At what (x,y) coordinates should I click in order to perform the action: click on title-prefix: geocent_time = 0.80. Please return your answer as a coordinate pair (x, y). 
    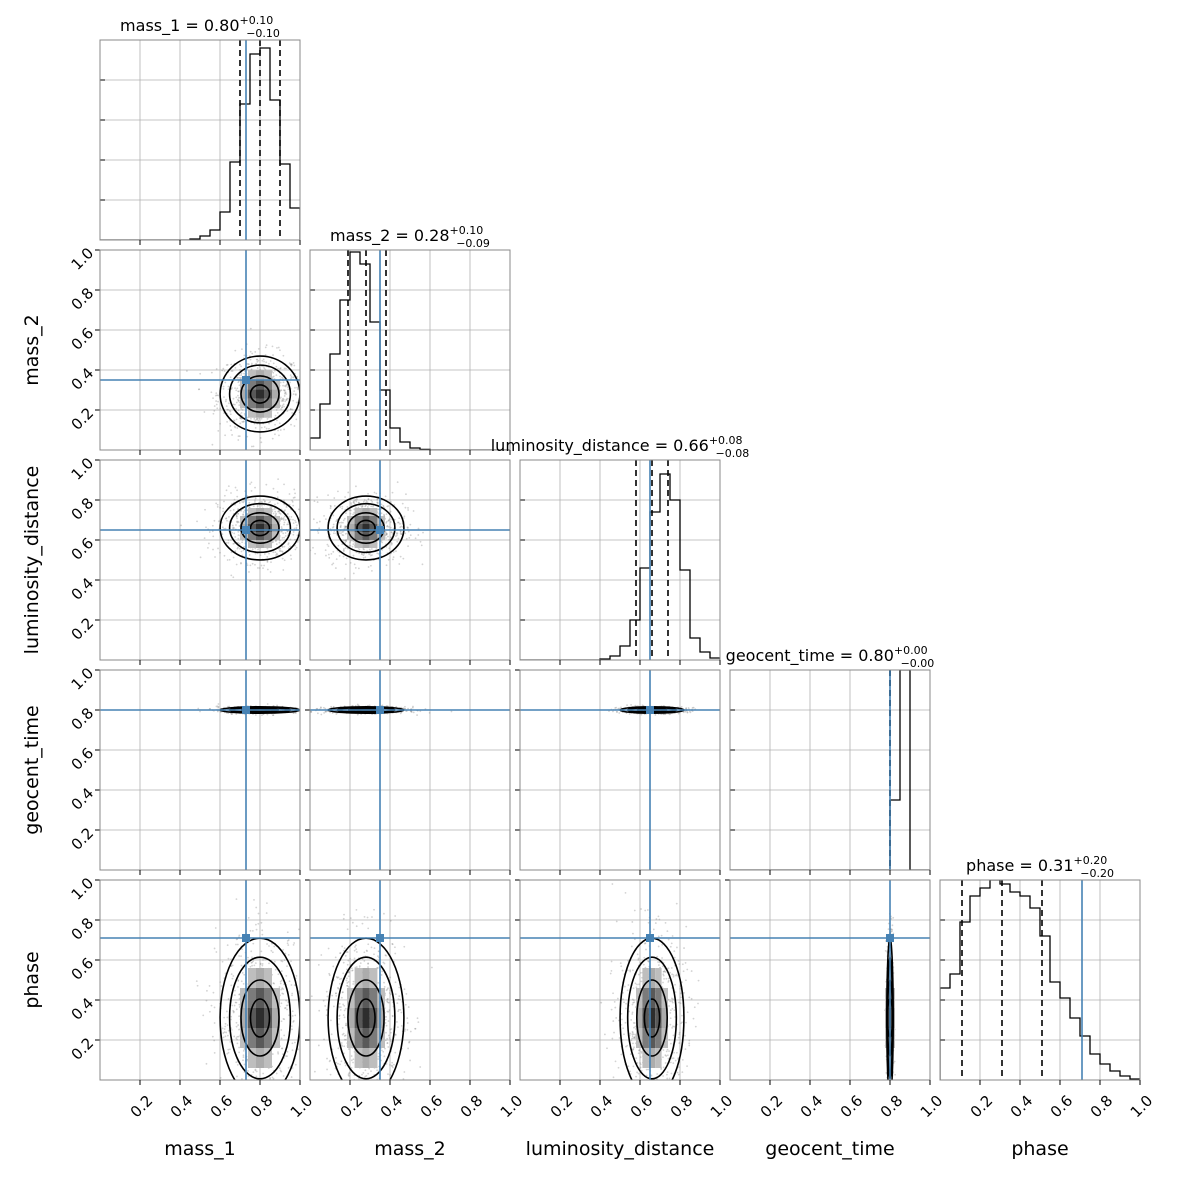
    Looking at the image, I should click on (810, 656).